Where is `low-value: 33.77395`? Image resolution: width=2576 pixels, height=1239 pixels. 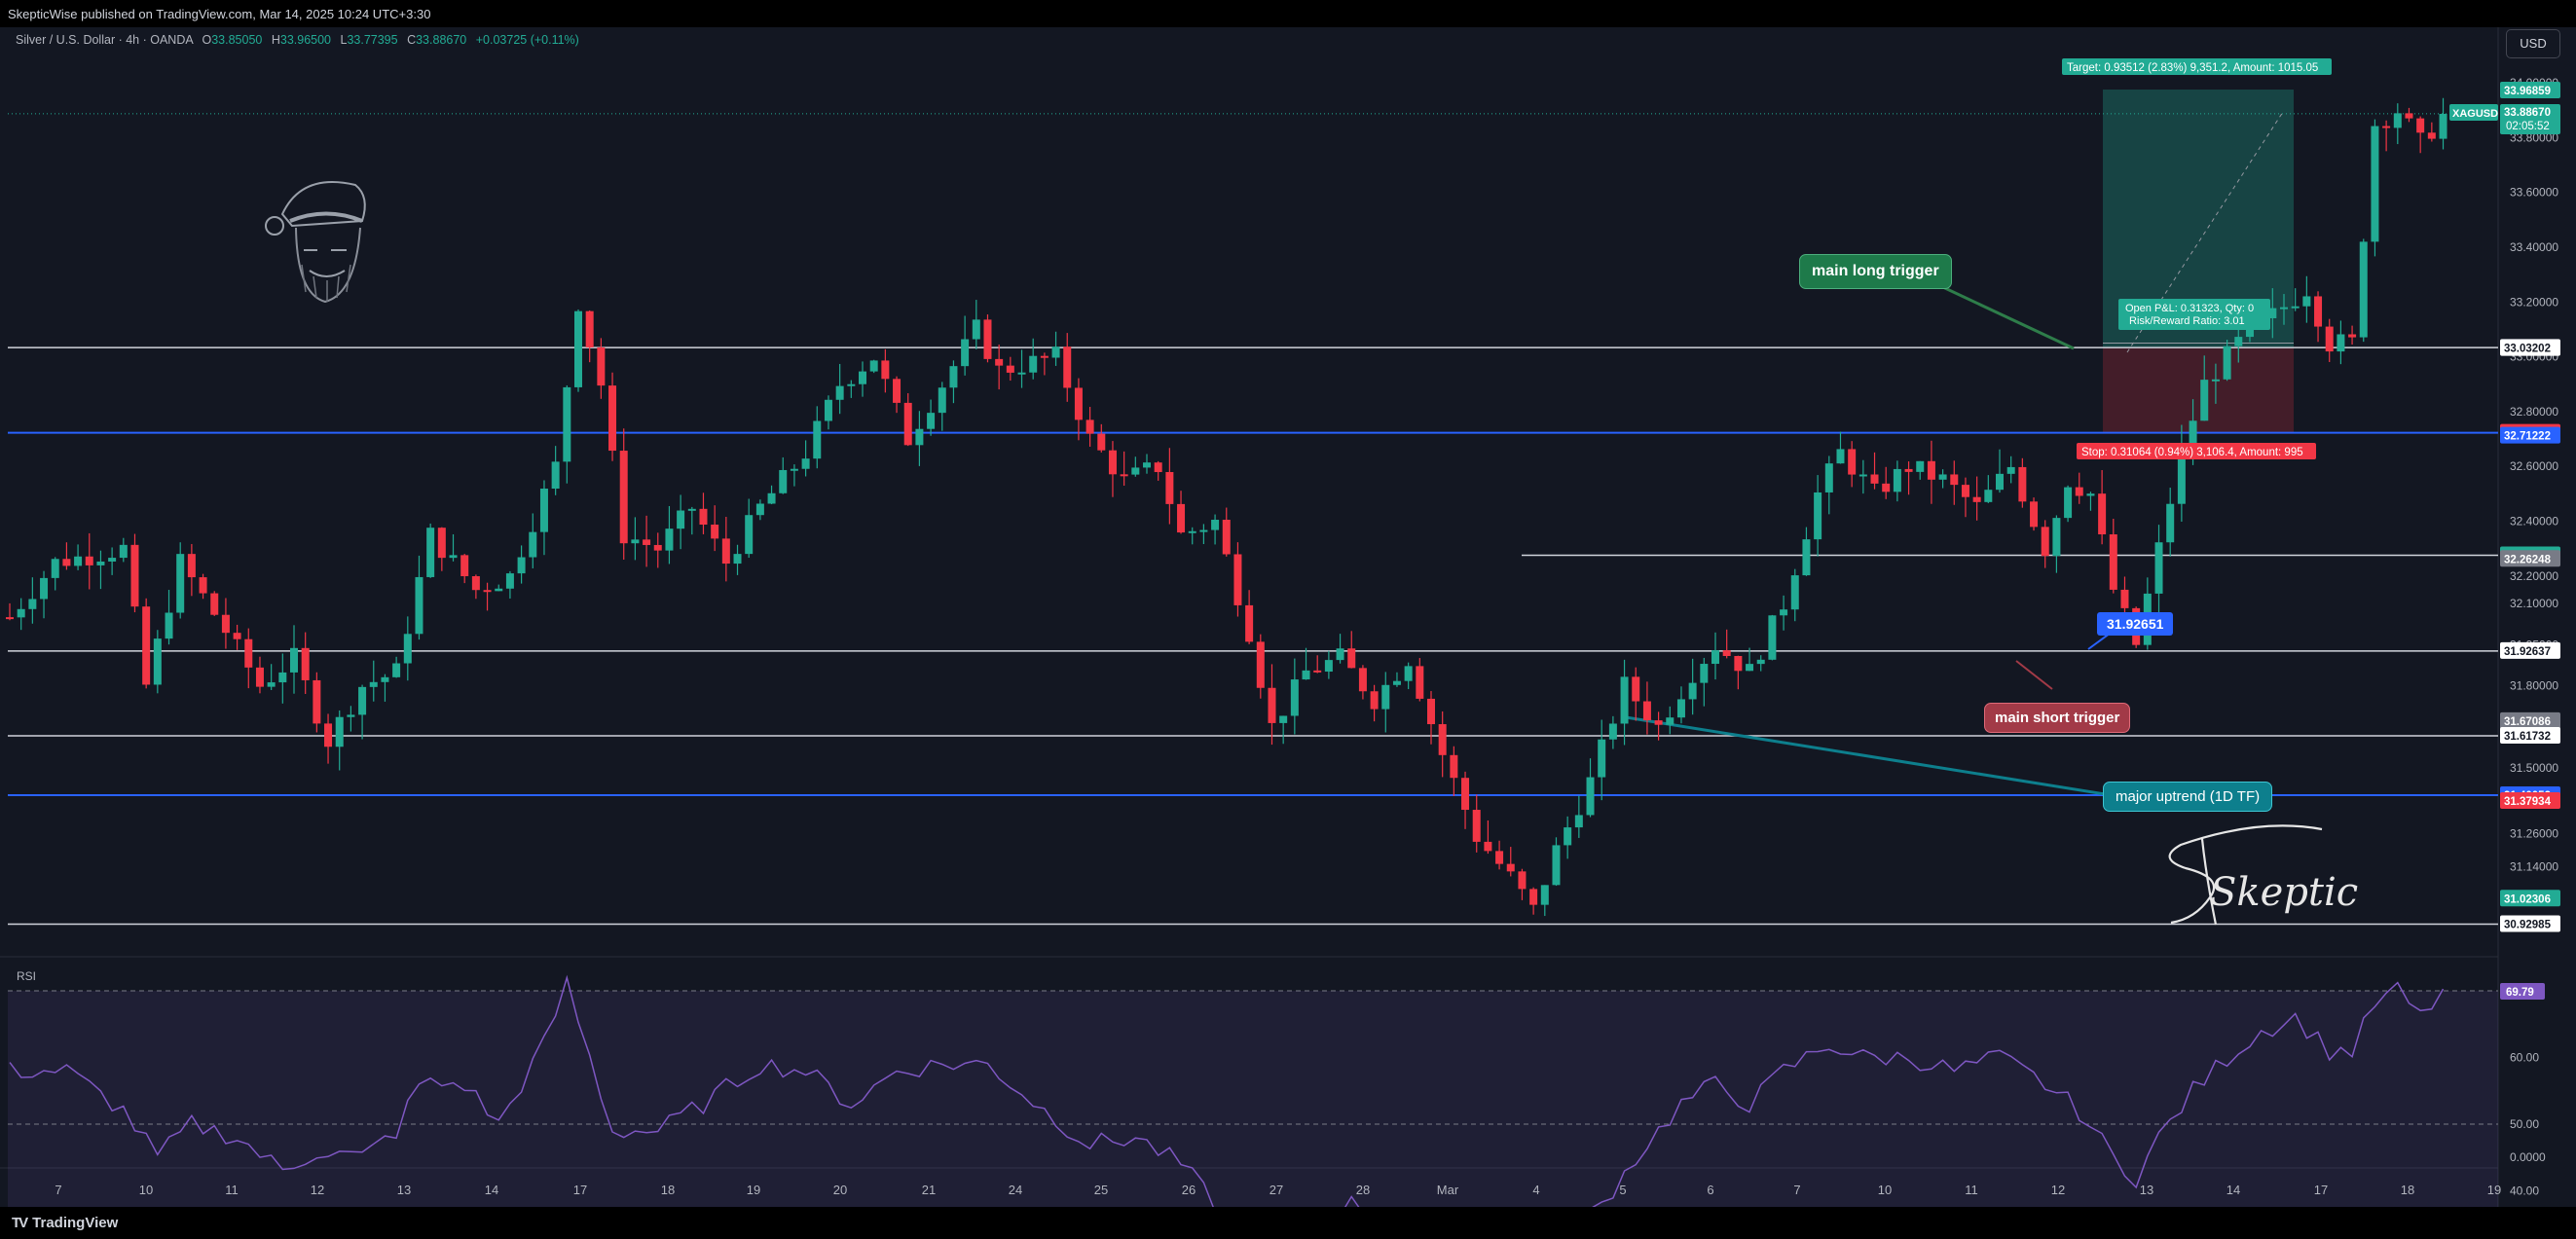
low-value: 33.77395 is located at coordinates (372, 40).